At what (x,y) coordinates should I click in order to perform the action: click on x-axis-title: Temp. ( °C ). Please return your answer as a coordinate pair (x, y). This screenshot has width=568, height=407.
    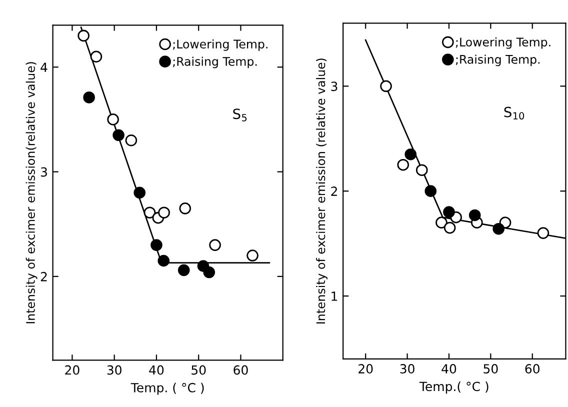
    Looking at the image, I should click on (167, 388).